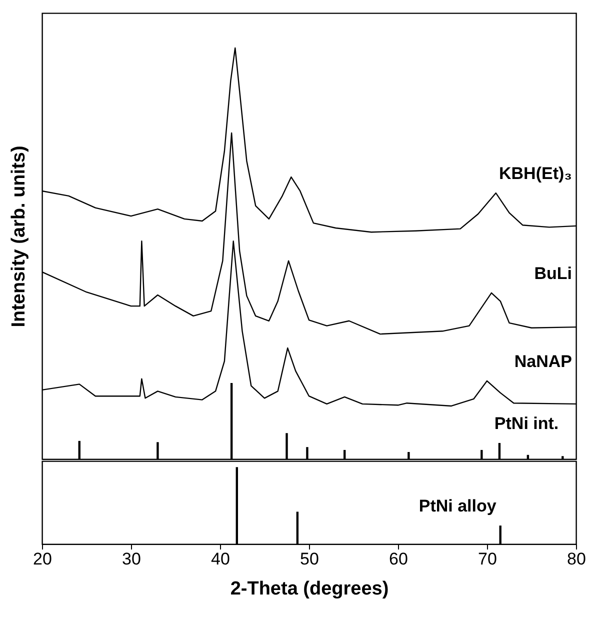  I want to click on y-axis-title: Intensity (arb. units), so click(19, 237).